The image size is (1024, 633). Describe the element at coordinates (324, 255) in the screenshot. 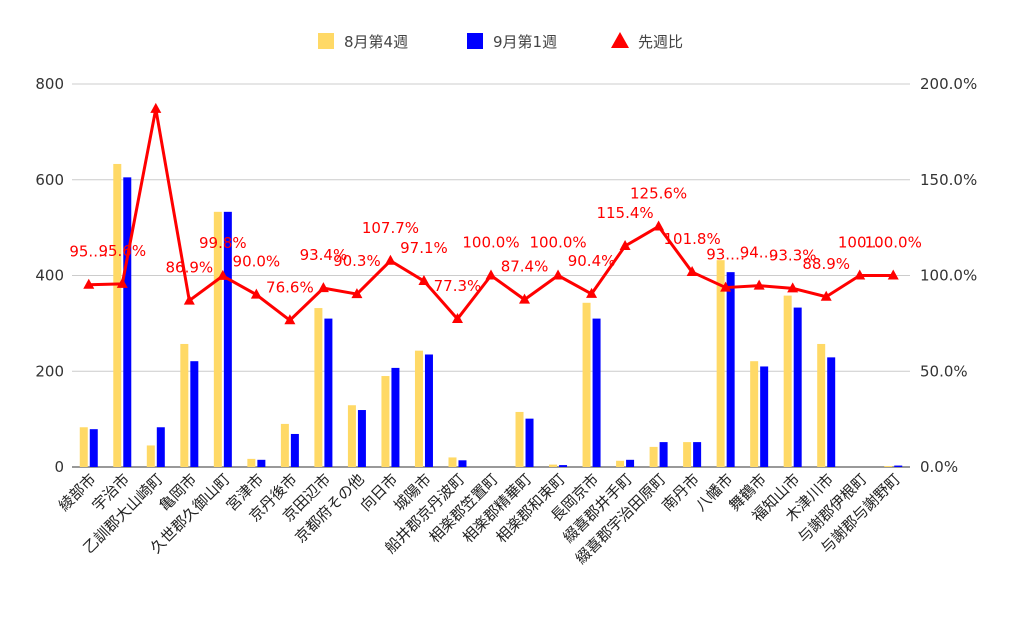

I see `ratio-data-label: 93.4%` at that location.